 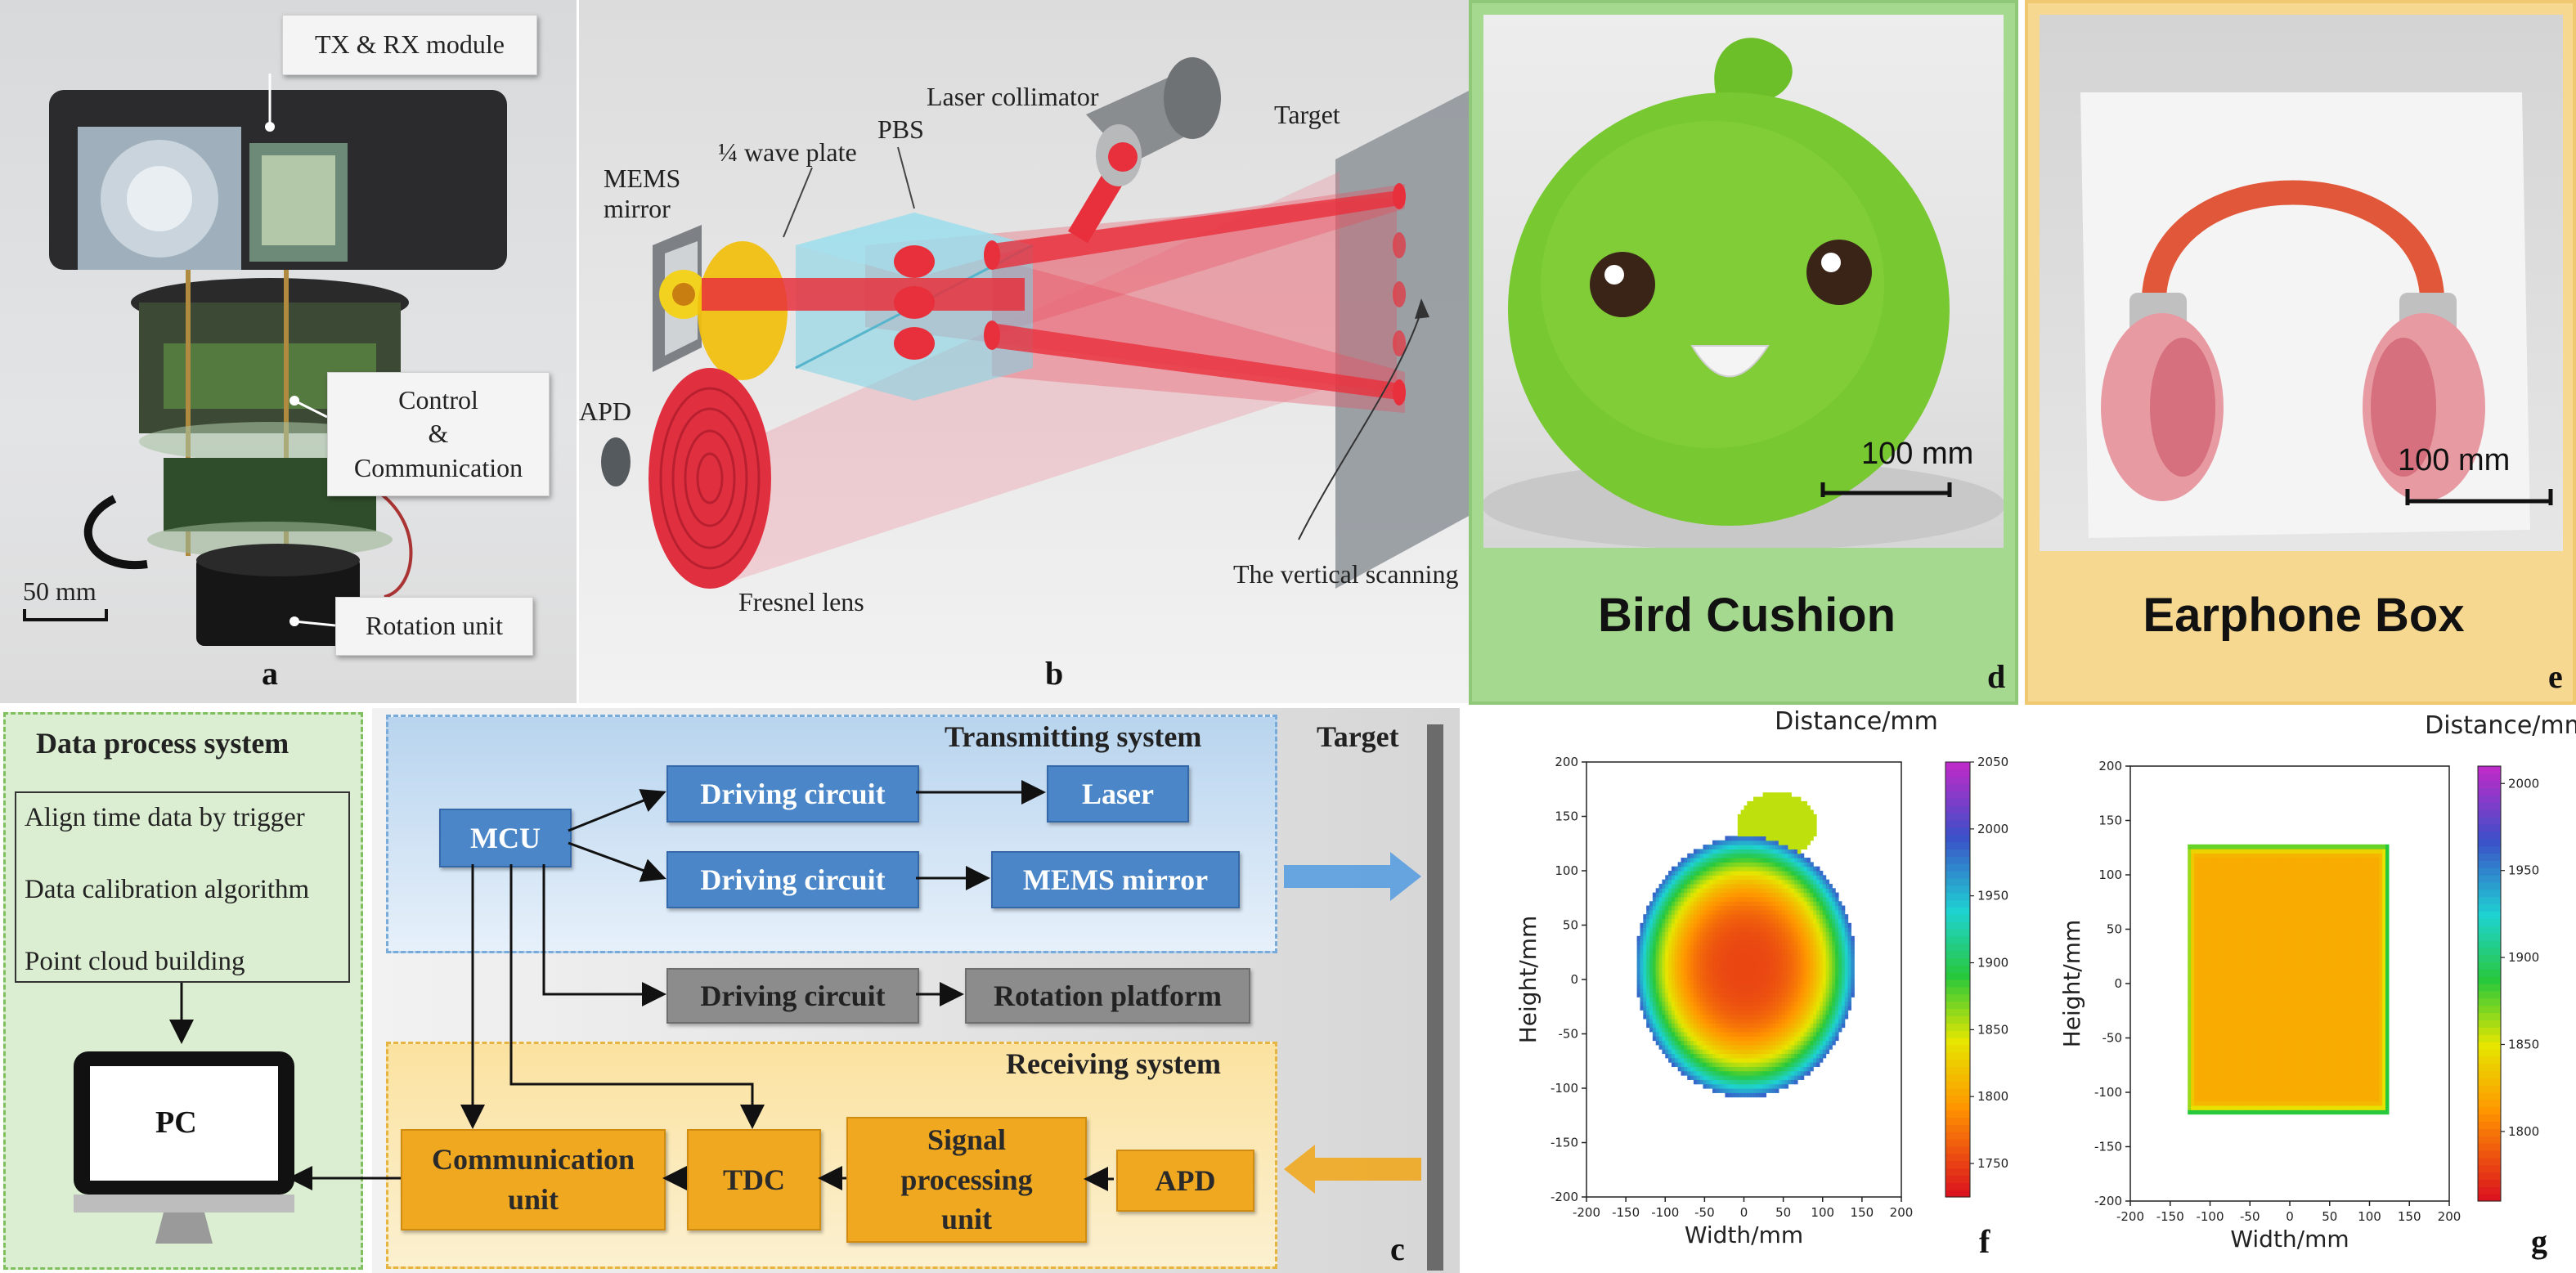 What do you see at coordinates (1958, 1012) in the screenshot?
I see `colorbar-segment` at bounding box center [1958, 1012].